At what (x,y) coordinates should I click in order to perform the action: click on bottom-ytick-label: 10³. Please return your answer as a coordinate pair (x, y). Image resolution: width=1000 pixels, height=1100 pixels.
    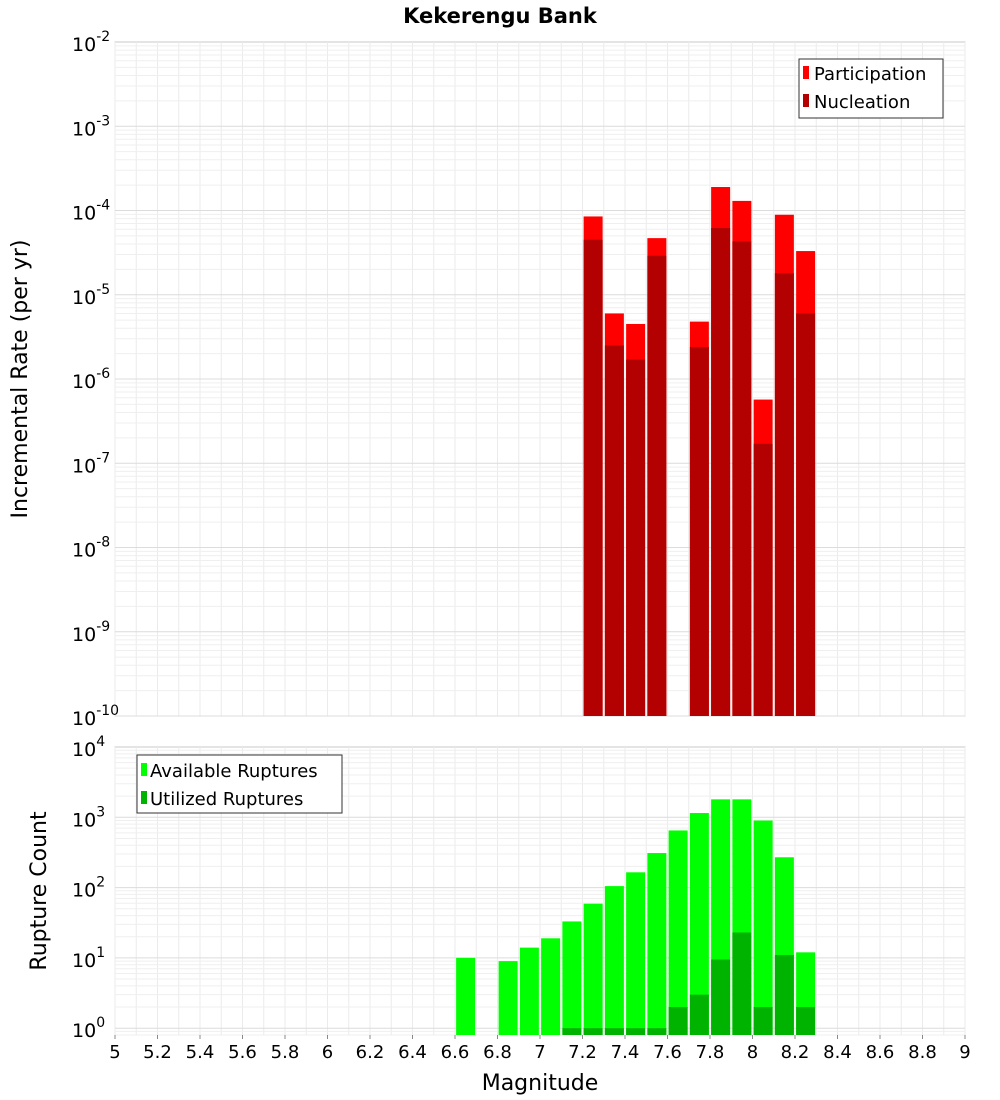
    Looking at the image, I should click on (88, 817).